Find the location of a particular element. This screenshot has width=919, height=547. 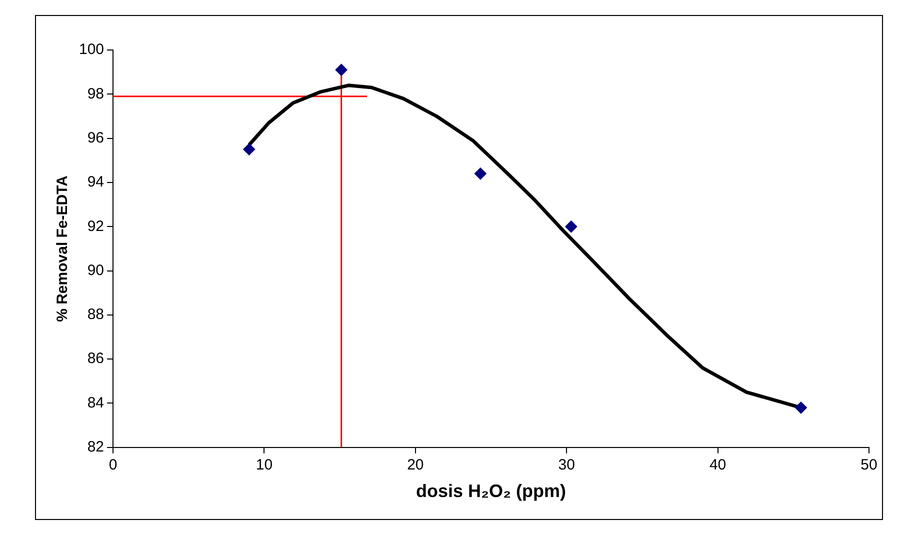

y-tick-label: 100 is located at coordinates (91, 49).